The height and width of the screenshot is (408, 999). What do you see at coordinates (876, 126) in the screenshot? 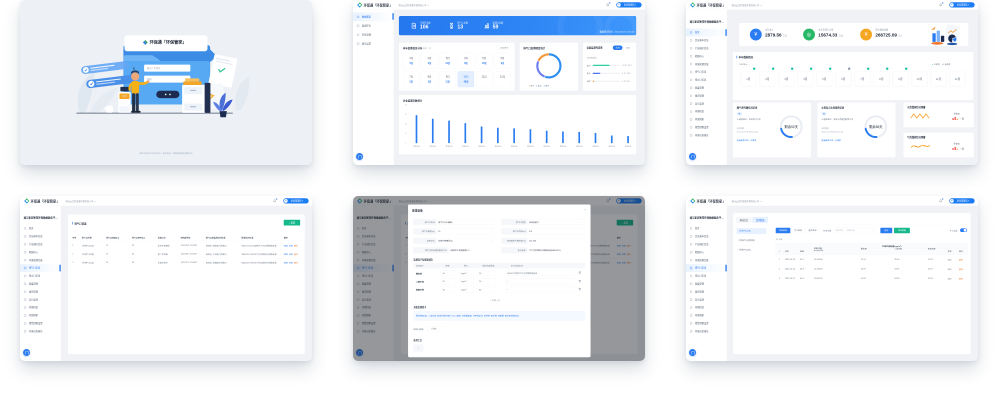
I see `svg-text: 剩余86天` at bounding box center [876, 126].